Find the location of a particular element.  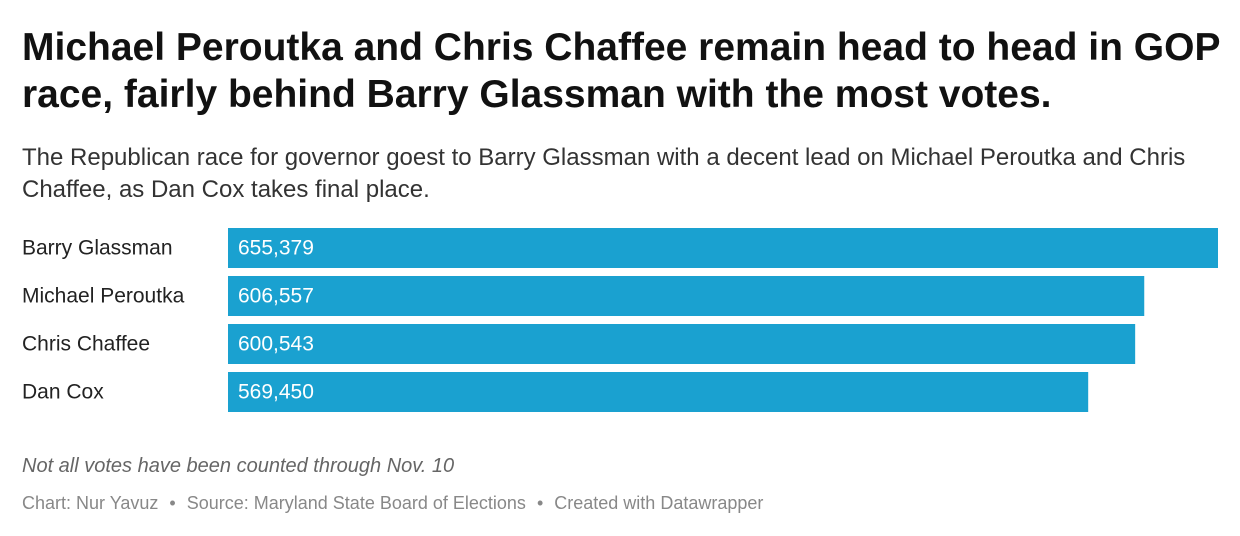

value-label-michael-peroutka: 606,557 is located at coordinates (276, 296).